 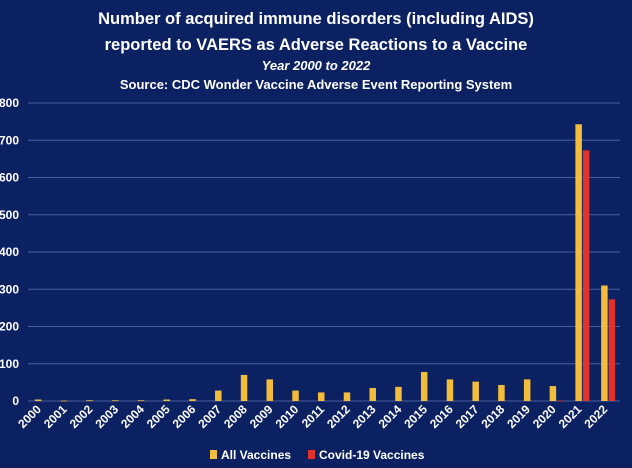 I want to click on bar-covid-vaccines-2021, so click(x=586, y=275).